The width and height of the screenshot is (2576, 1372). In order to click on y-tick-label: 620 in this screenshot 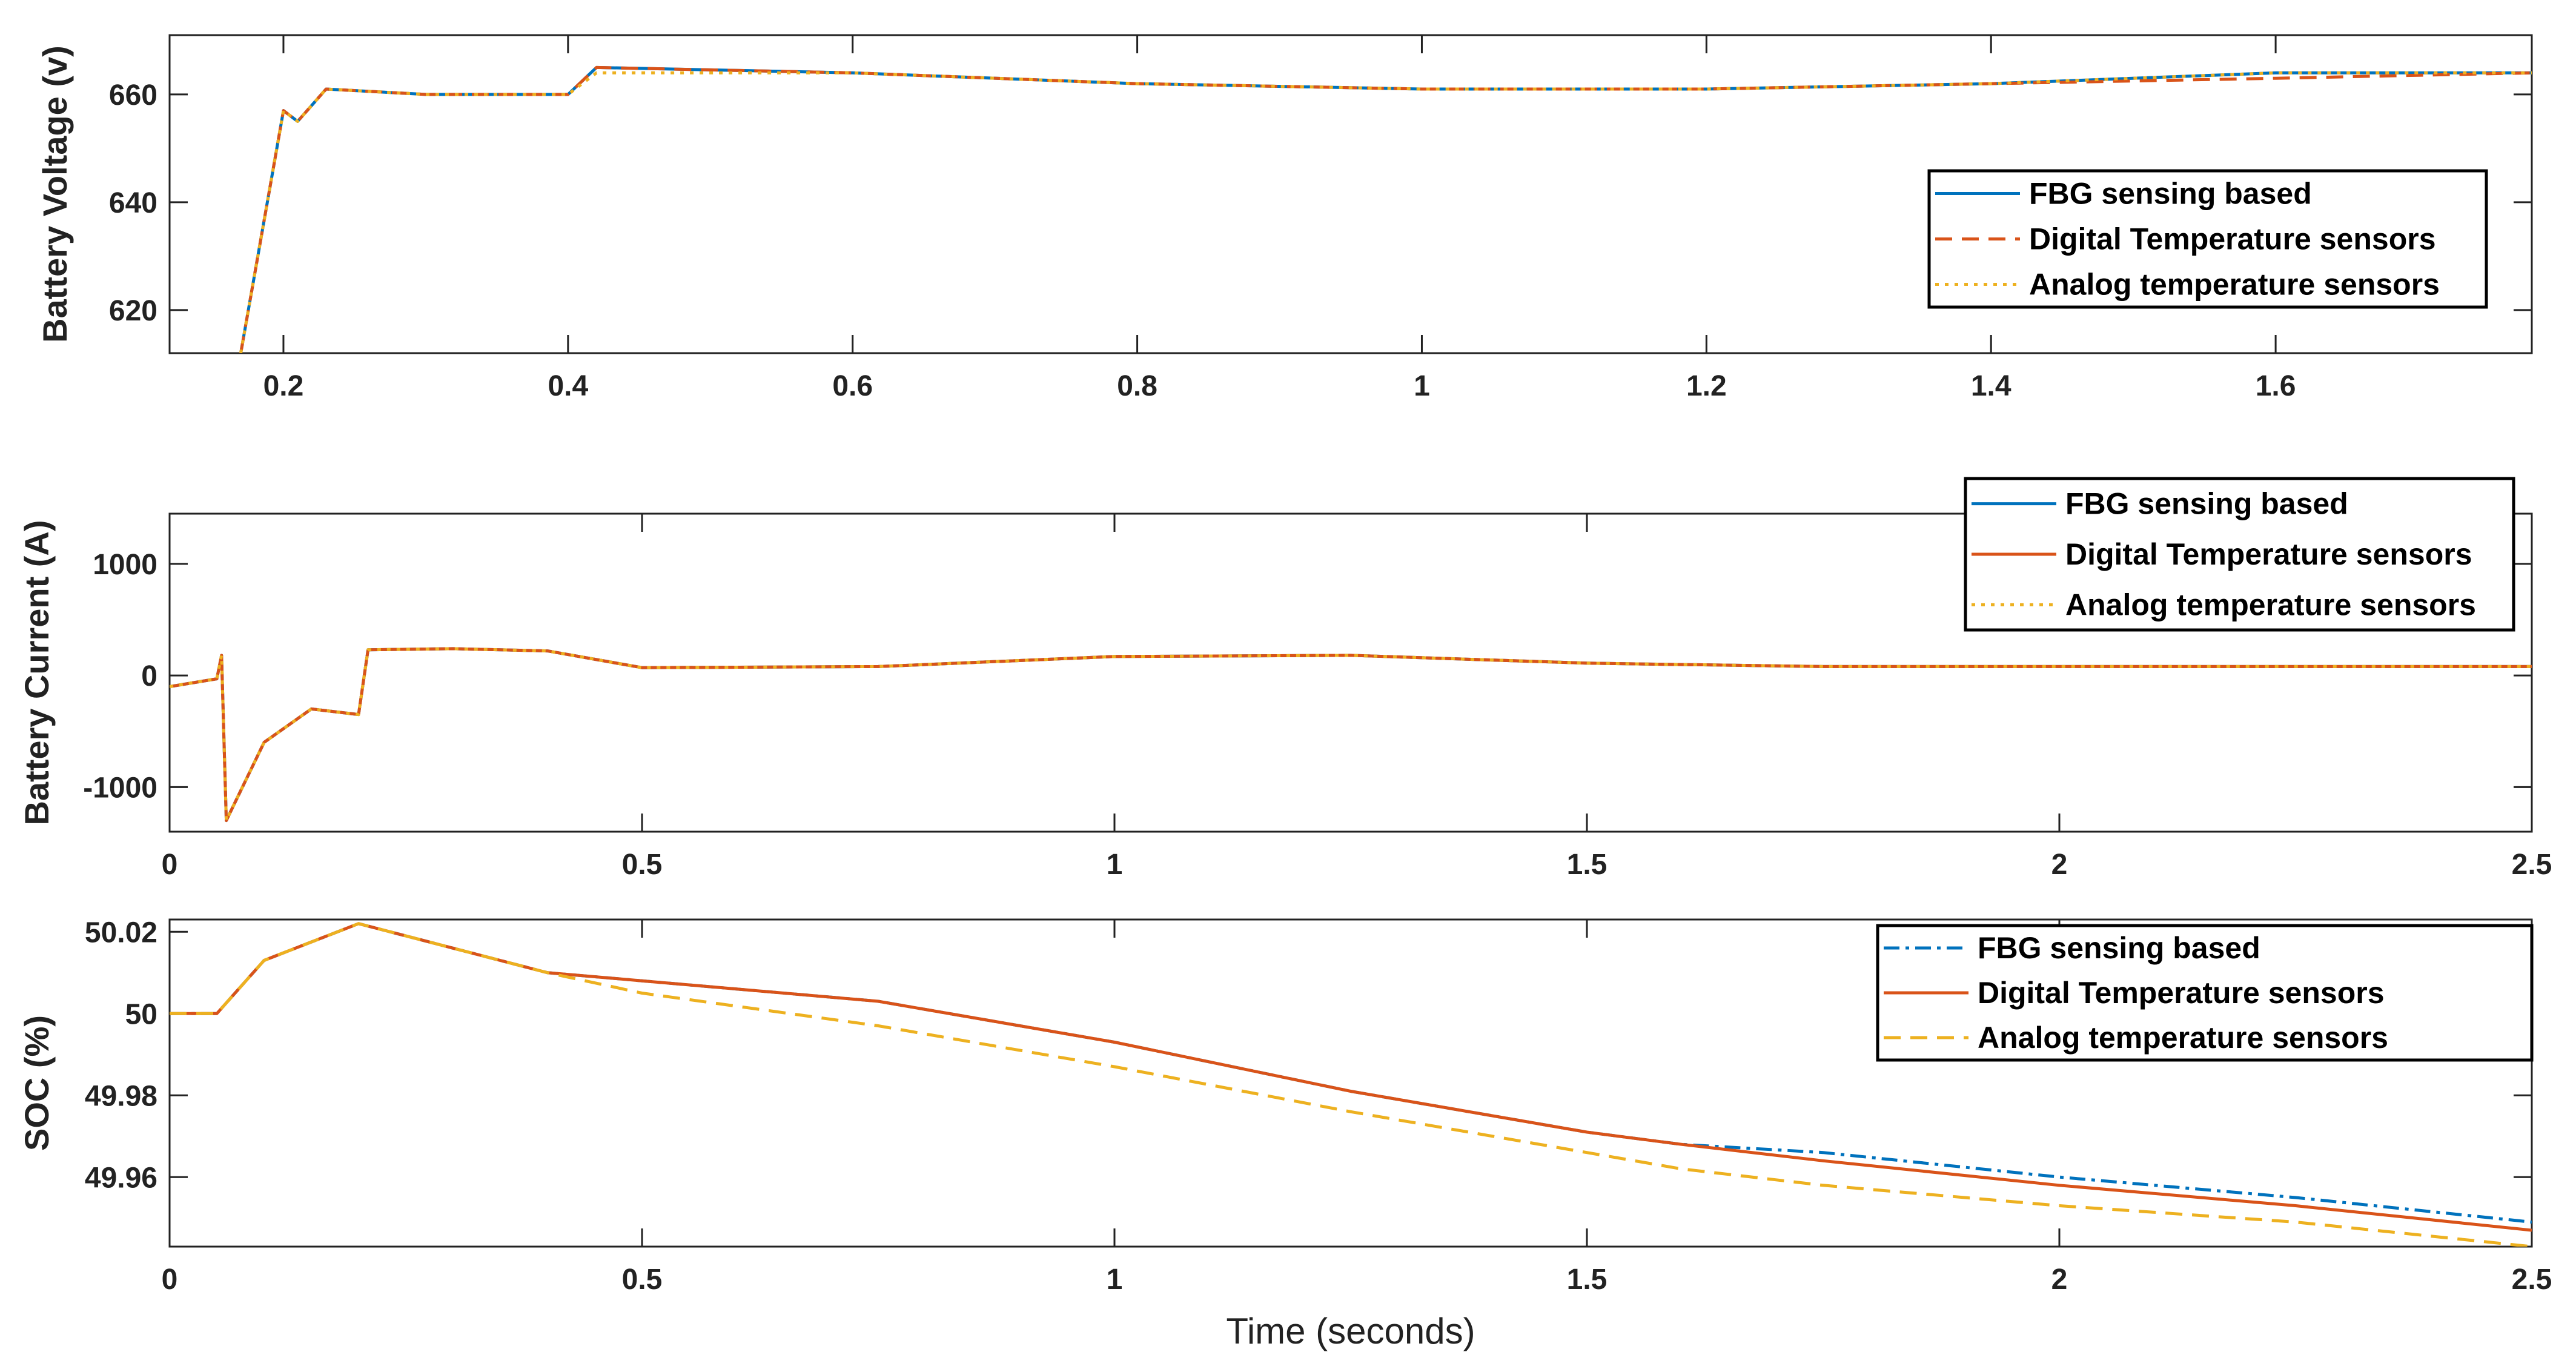, I will do `click(133, 311)`.